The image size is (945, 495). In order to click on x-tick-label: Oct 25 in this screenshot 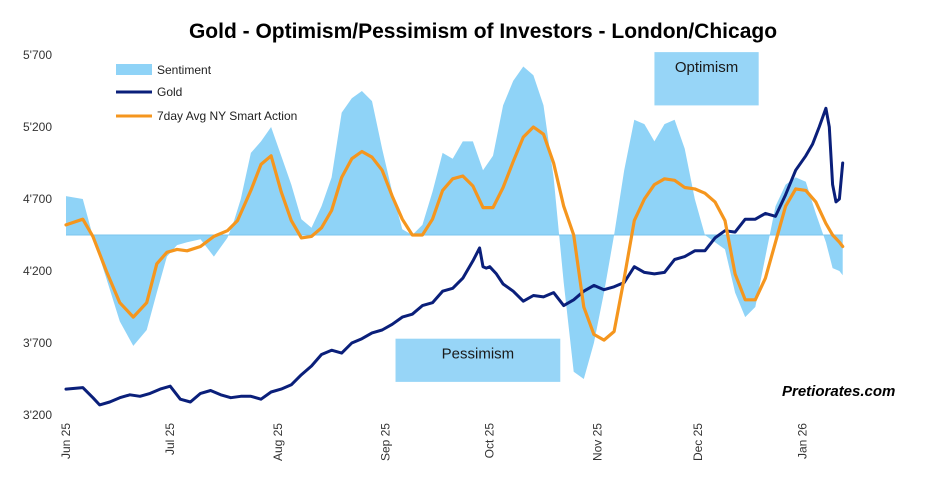, I will do `click(490, 441)`.